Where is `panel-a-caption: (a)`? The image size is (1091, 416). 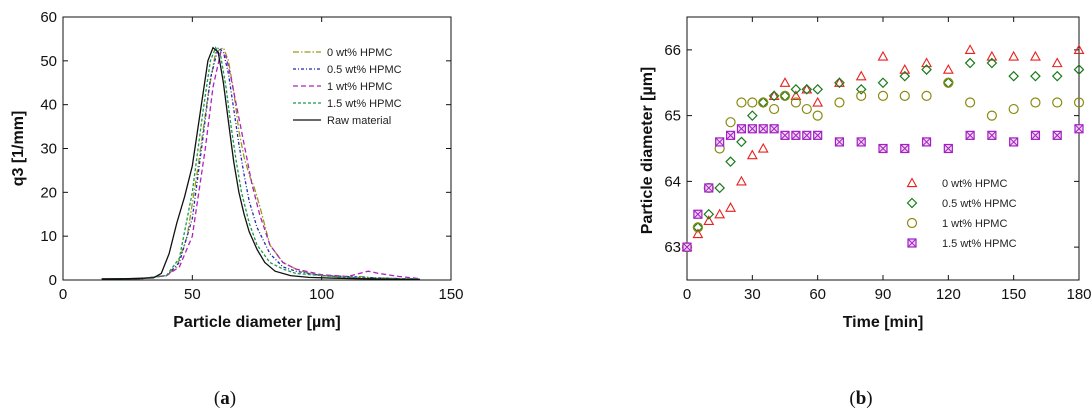 panel-a-caption: (a) is located at coordinates (225, 398).